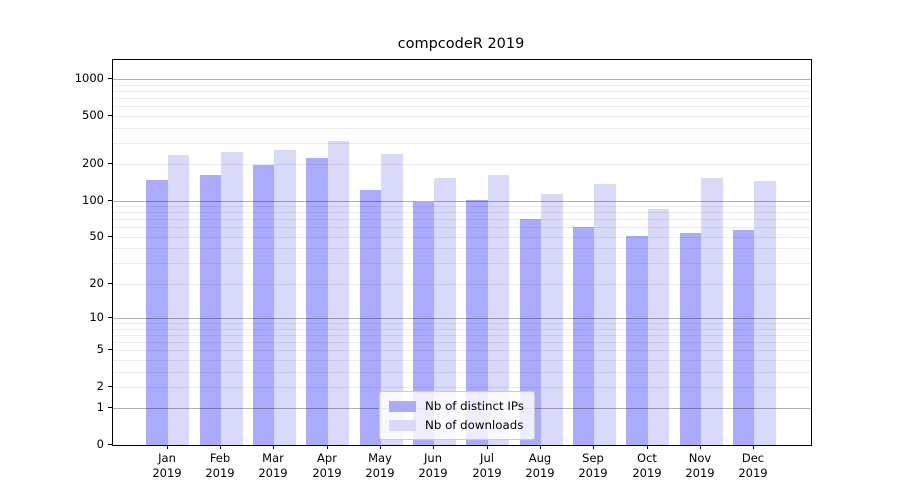 Image resolution: width=900 pixels, height=500 pixels. Describe the element at coordinates (552, 319) in the screenshot. I see `bar-downloads-aug` at that location.